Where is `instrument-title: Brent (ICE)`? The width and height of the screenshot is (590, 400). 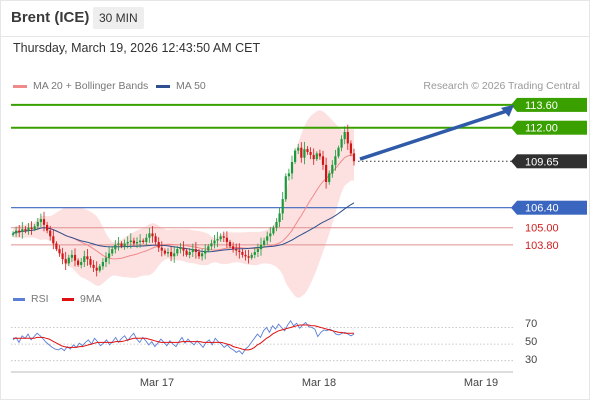 instrument-title: Brent (ICE) is located at coordinates (50, 17).